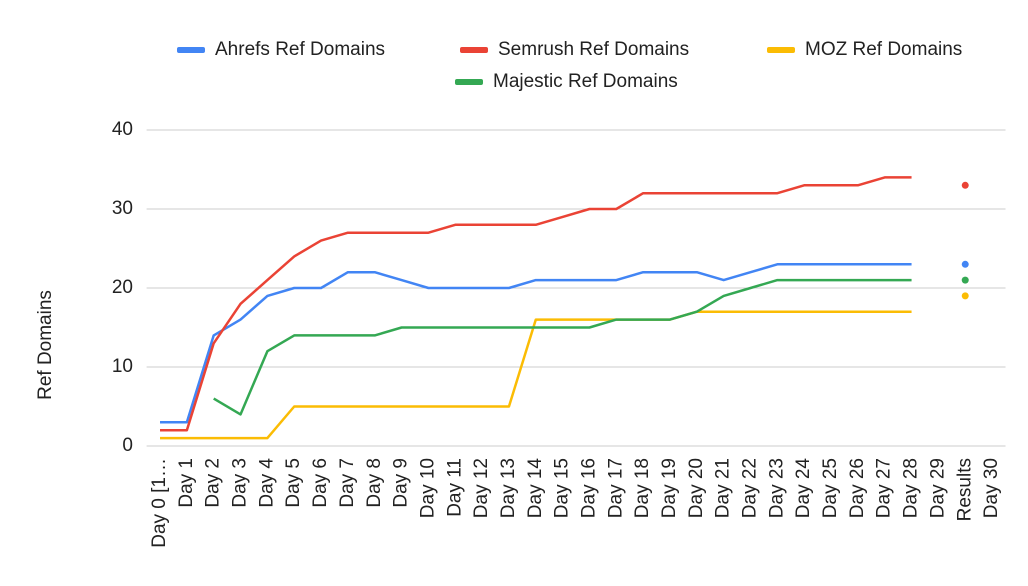 The width and height of the screenshot is (1028, 586). Describe the element at coordinates (45, 345) in the screenshot. I see `y-axis-label: Ref Domains` at that location.